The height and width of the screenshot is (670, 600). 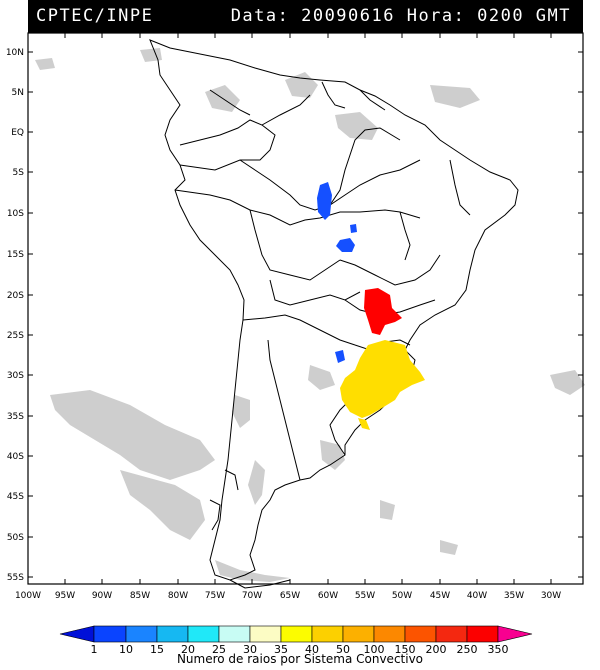 I want to click on lat-label: 5N, so click(x=18, y=93).